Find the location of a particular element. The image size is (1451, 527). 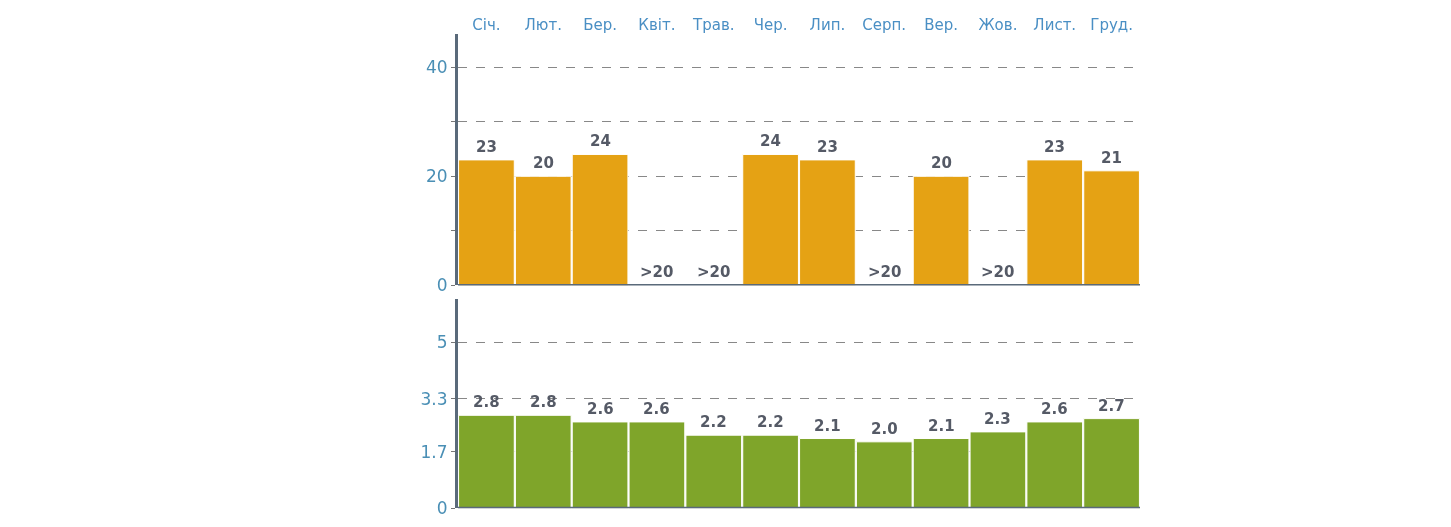

y-tick-label: 1.7 is located at coordinates (434, 451).